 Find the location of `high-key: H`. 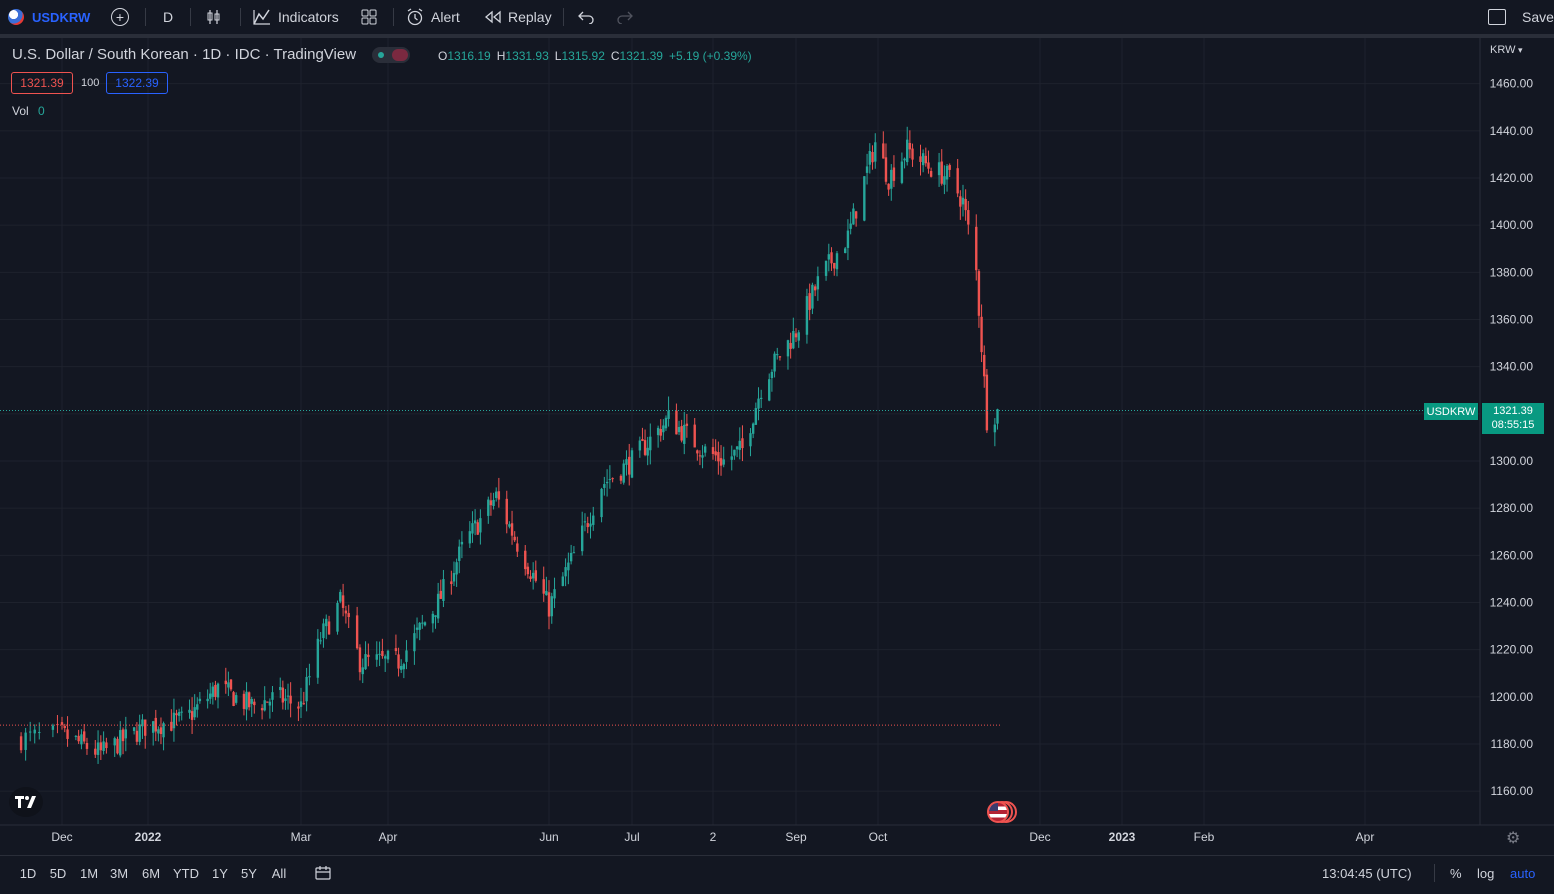

high-key: H is located at coordinates (501, 56).